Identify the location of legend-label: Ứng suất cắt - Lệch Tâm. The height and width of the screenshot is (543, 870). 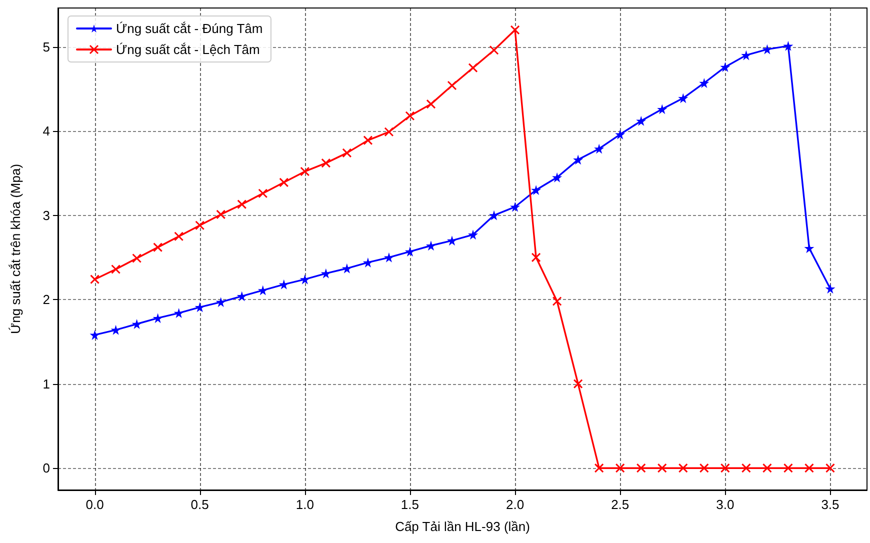
(188, 49).